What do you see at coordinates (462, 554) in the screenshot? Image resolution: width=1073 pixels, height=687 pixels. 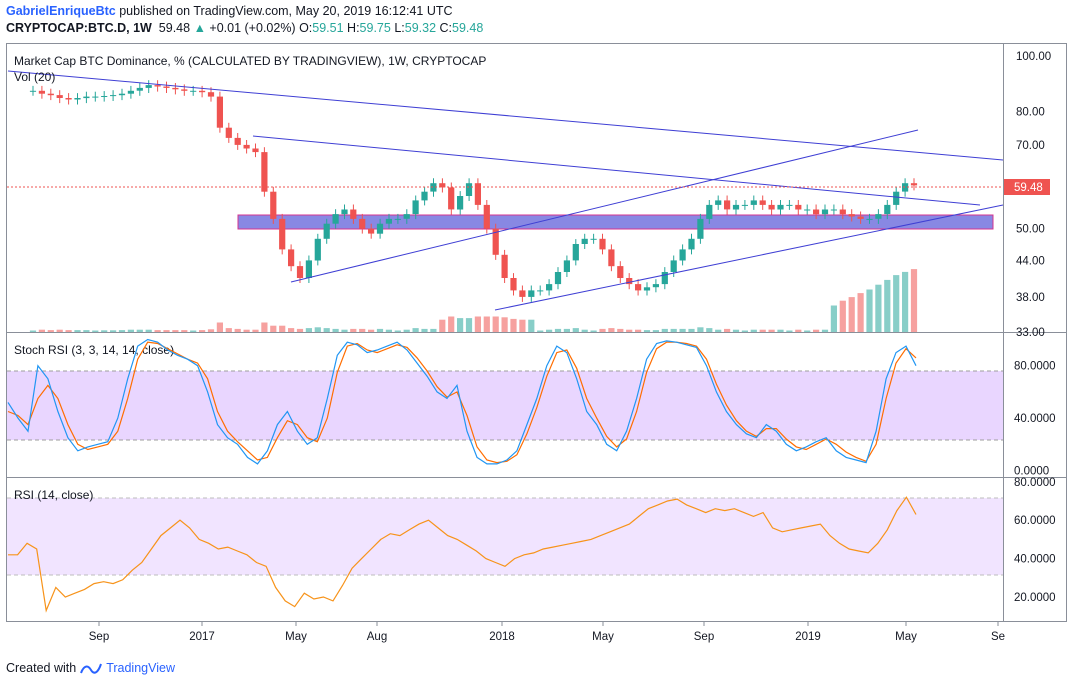 I see `rsi-series-line` at bounding box center [462, 554].